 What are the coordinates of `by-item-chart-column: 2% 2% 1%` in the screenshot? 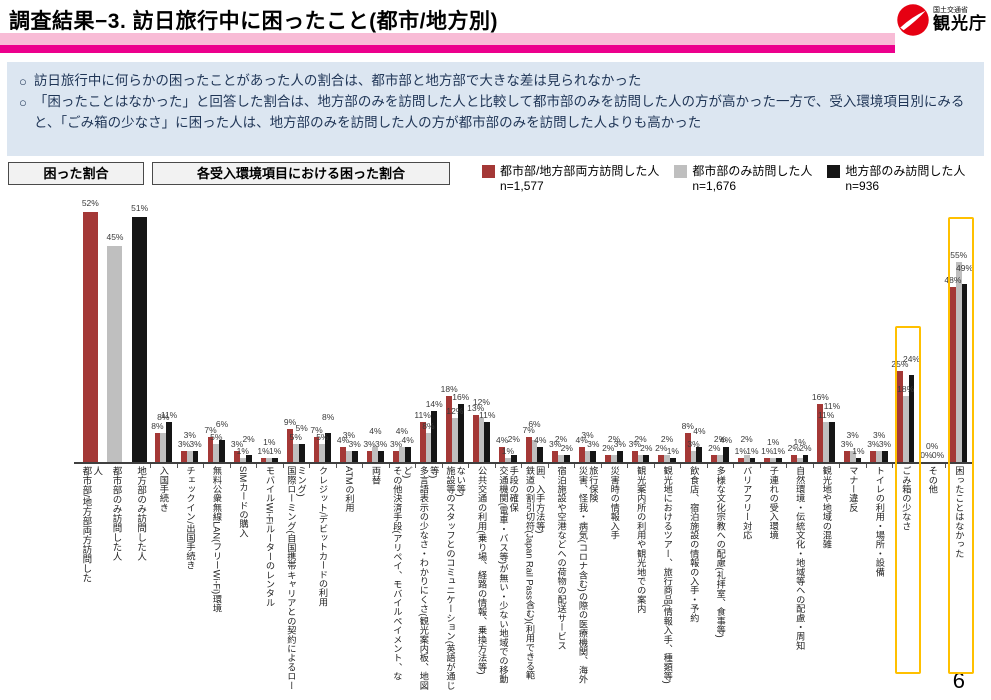 It's located at (667, 341).